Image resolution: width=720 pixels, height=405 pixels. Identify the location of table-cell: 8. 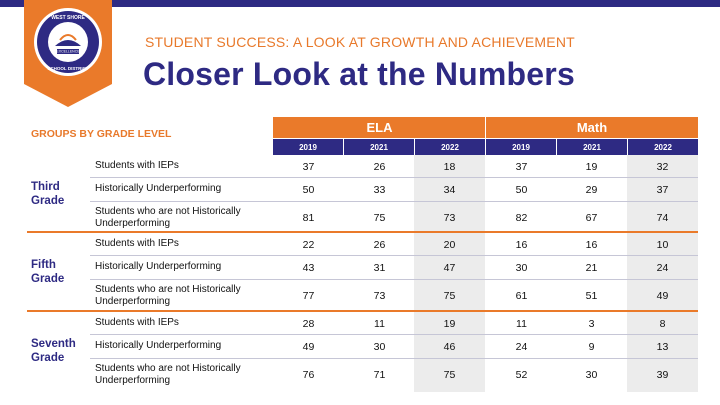
(662, 324).